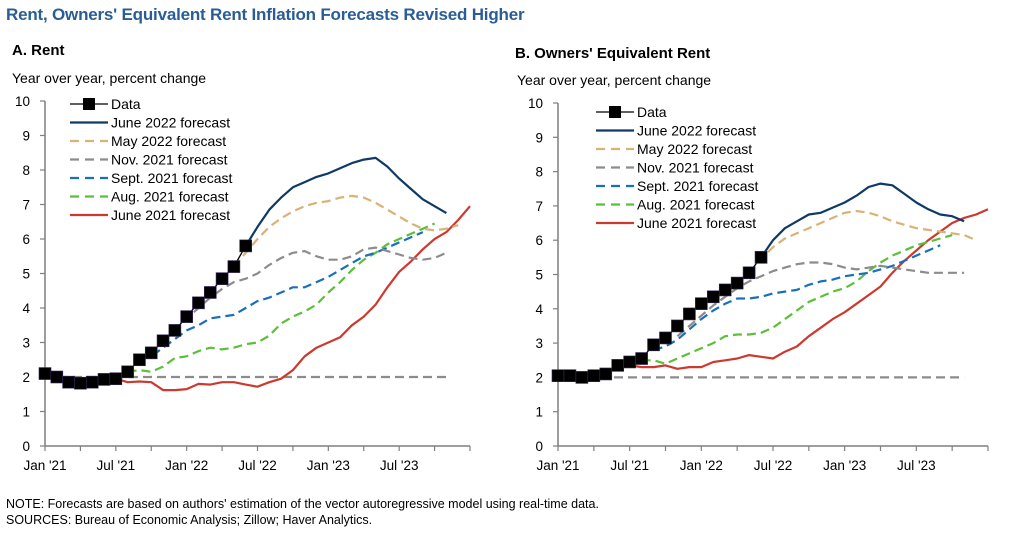 Image resolution: width=1024 pixels, height=534 pixels. What do you see at coordinates (631, 112) in the screenshot?
I see `legend-item: Data` at bounding box center [631, 112].